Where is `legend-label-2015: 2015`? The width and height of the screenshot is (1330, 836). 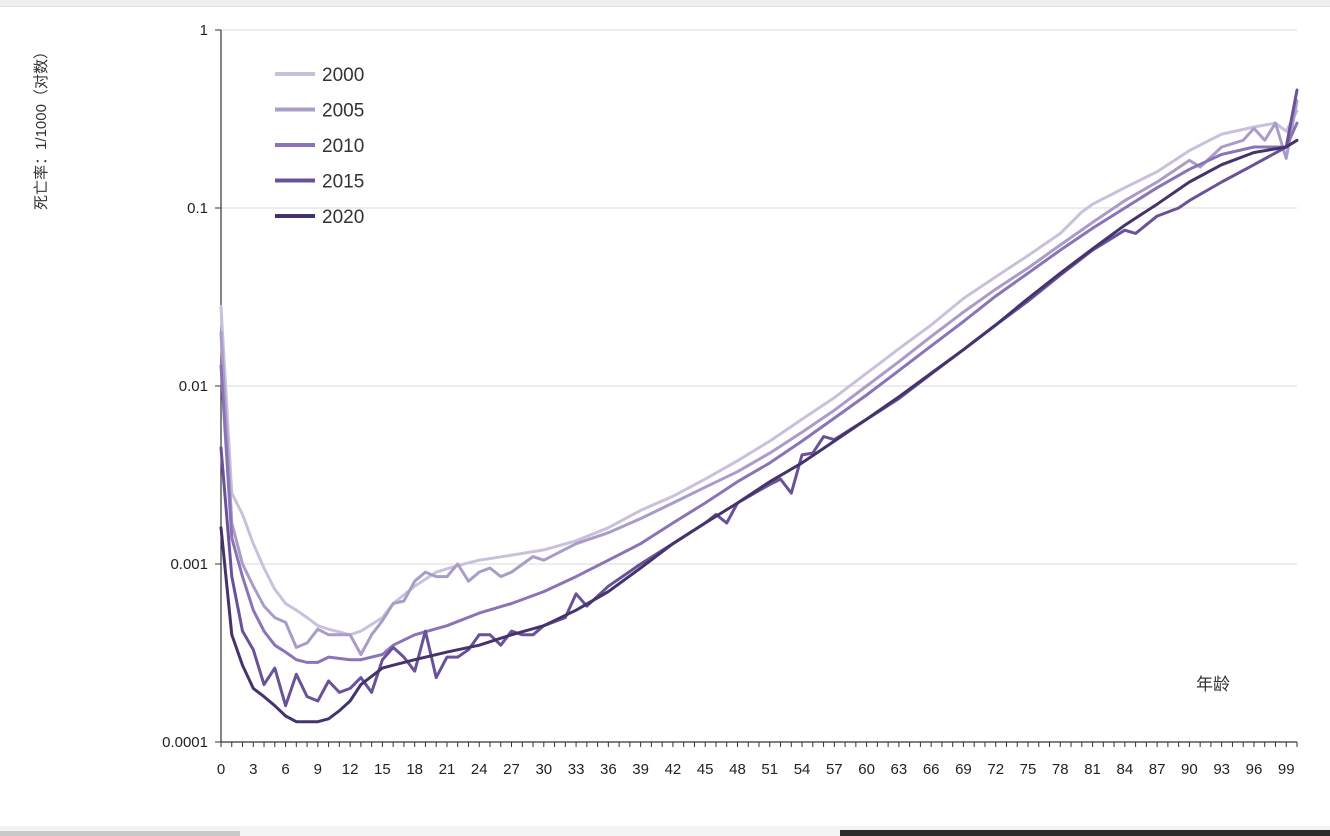
legend-label-2015: 2015 is located at coordinates (343, 182).